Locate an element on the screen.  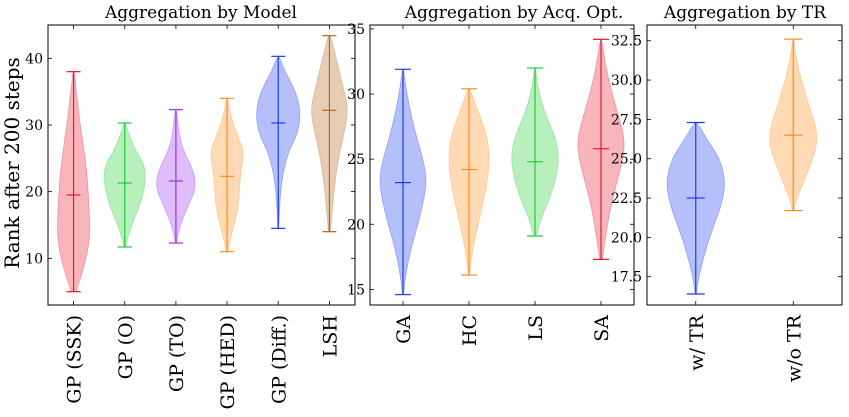
y-tick-label: 20.0 is located at coordinates (626, 238).